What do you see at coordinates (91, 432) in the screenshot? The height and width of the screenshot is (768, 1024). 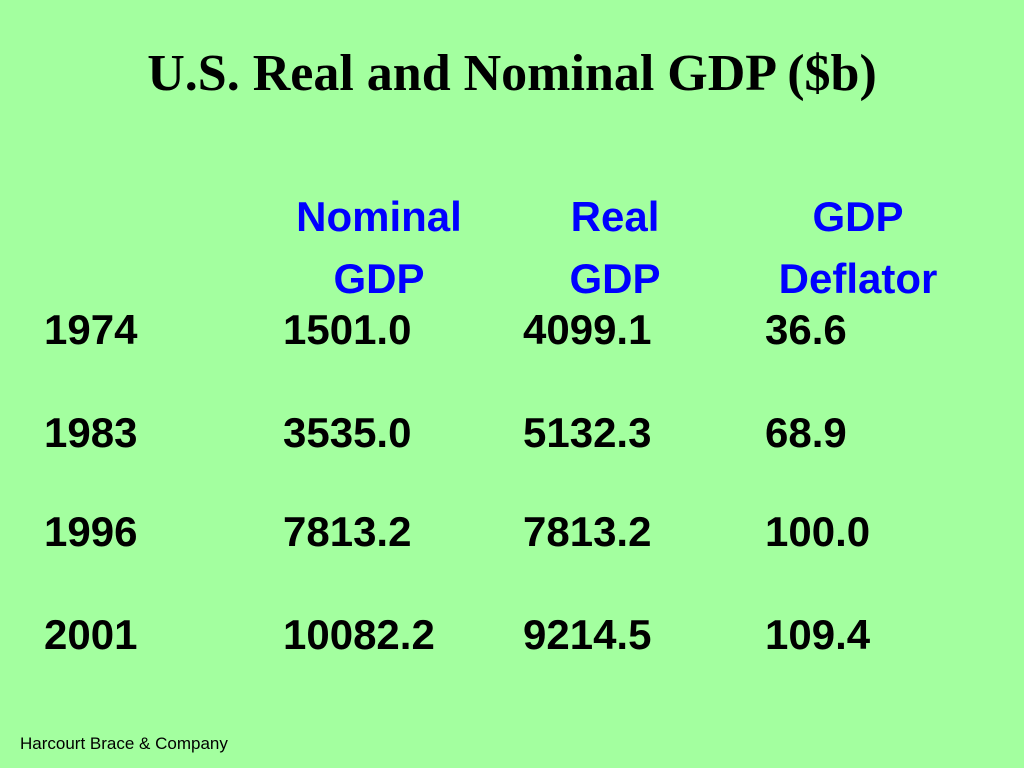 I see `year-cell: 1983` at bounding box center [91, 432].